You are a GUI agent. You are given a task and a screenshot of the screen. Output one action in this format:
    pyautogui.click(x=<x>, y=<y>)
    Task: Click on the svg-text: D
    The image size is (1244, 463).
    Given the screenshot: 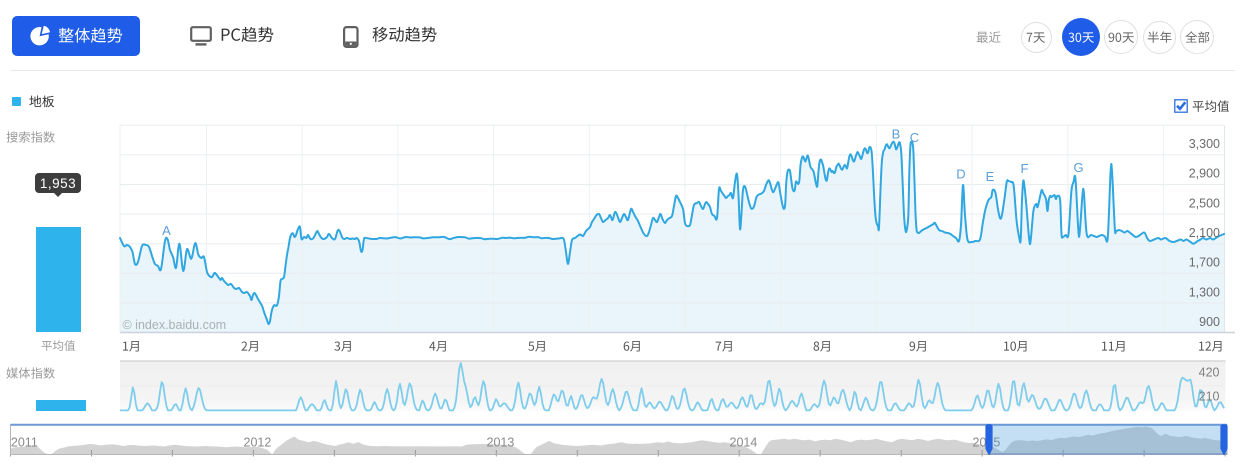 What is the action you would take?
    pyautogui.click(x=960, y=174)
    